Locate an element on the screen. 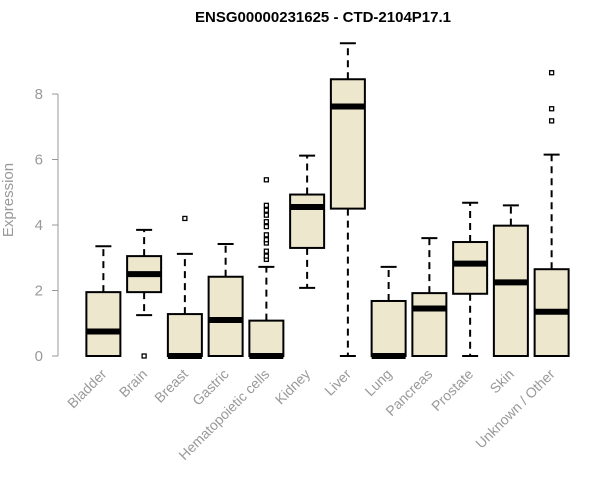 The image size is (600, 500). y-axis-tick-label: 6 is located at coordinates (39, 160).